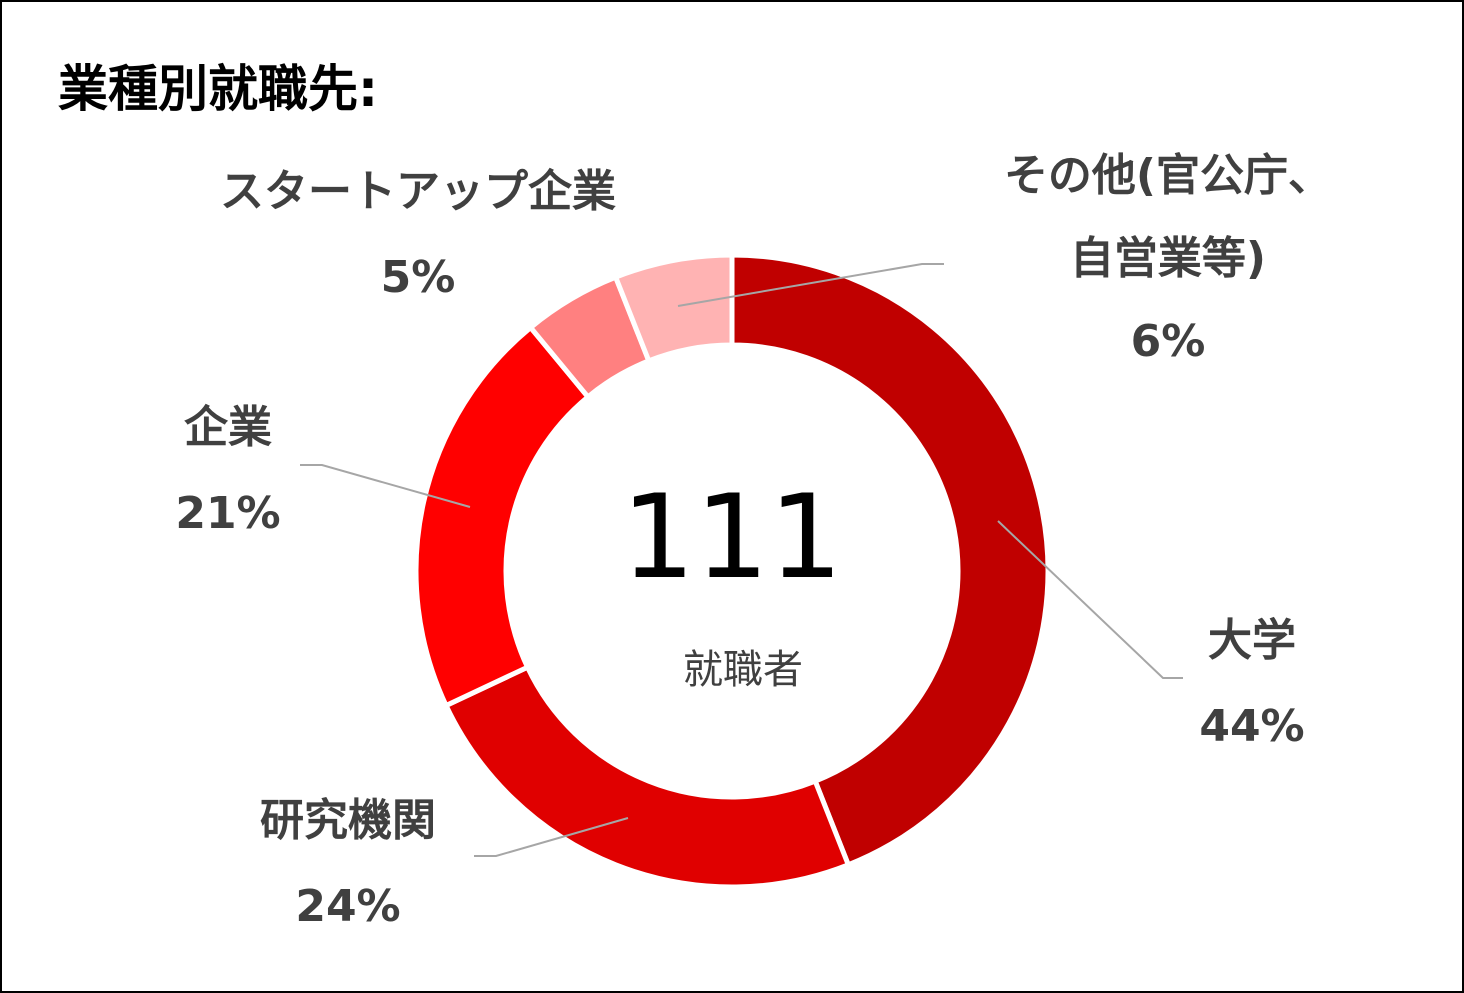 The width and height of the screenshot is (1464, 993). Describe the element at coordinates (228, 427) in the screenshot. I see `data-label-name-2: 企業` at that location.